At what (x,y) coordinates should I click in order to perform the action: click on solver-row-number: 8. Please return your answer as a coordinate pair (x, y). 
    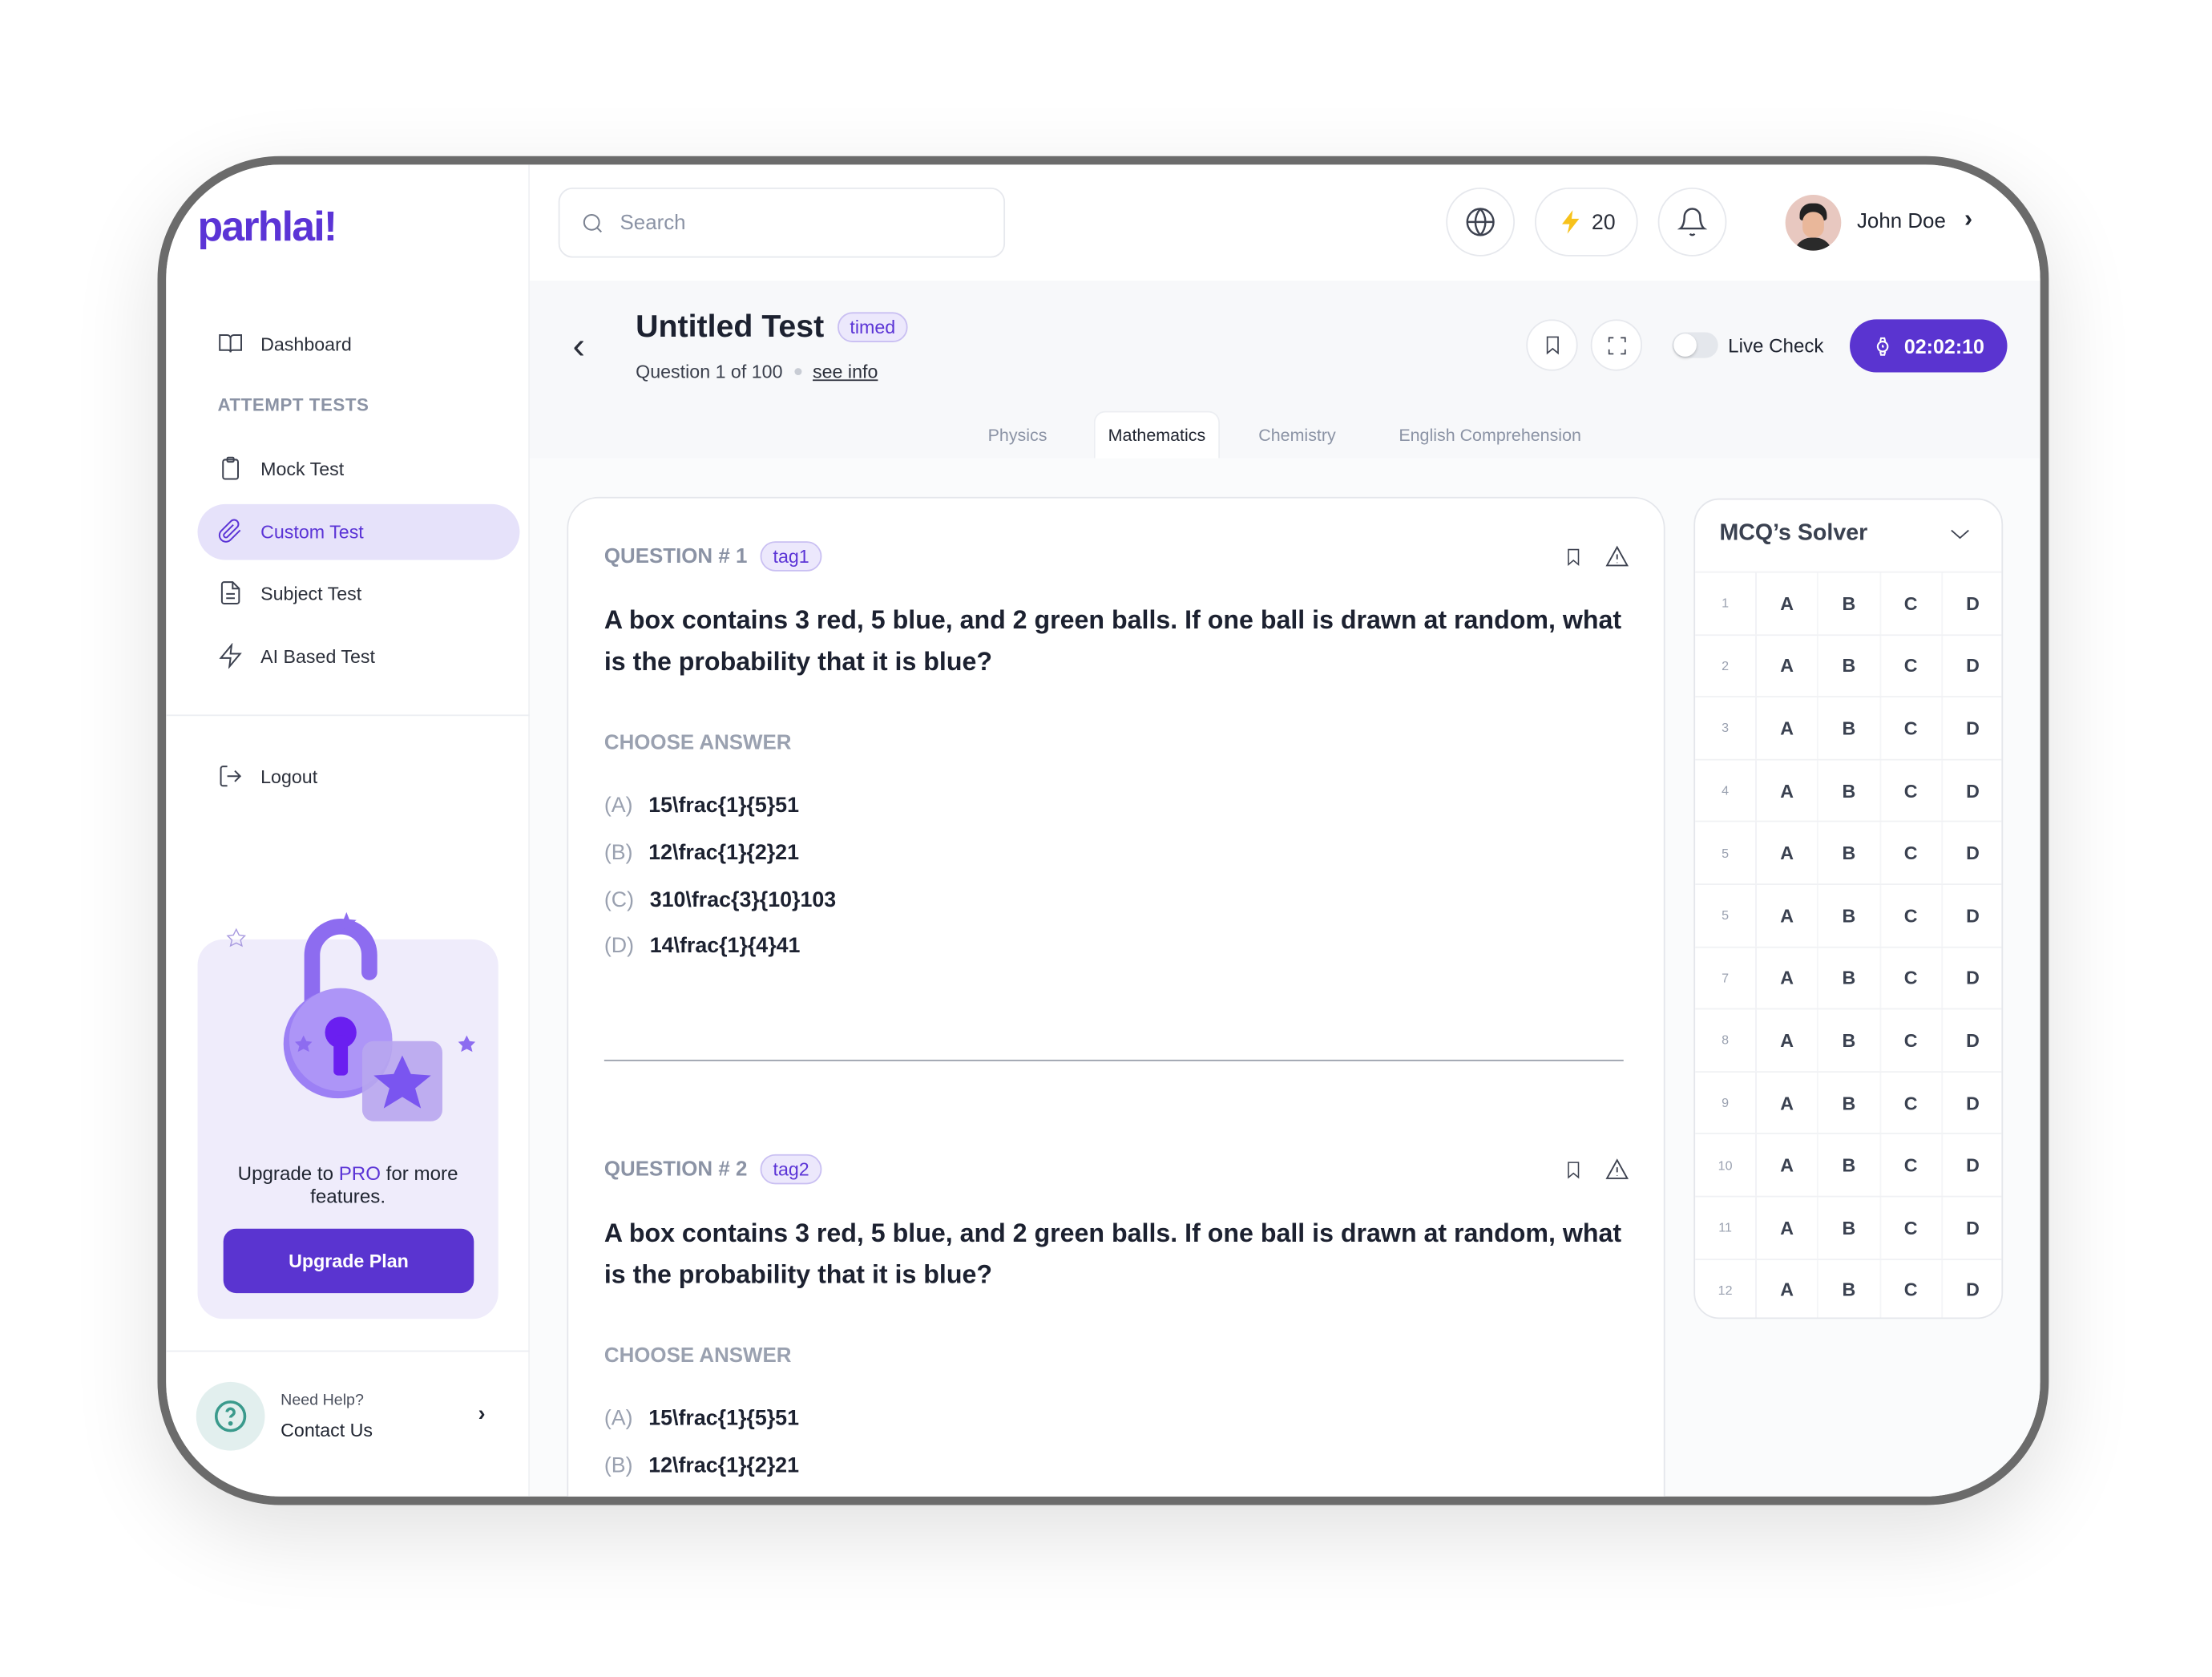
    Looking at the image, I should click on (1726, 1040).